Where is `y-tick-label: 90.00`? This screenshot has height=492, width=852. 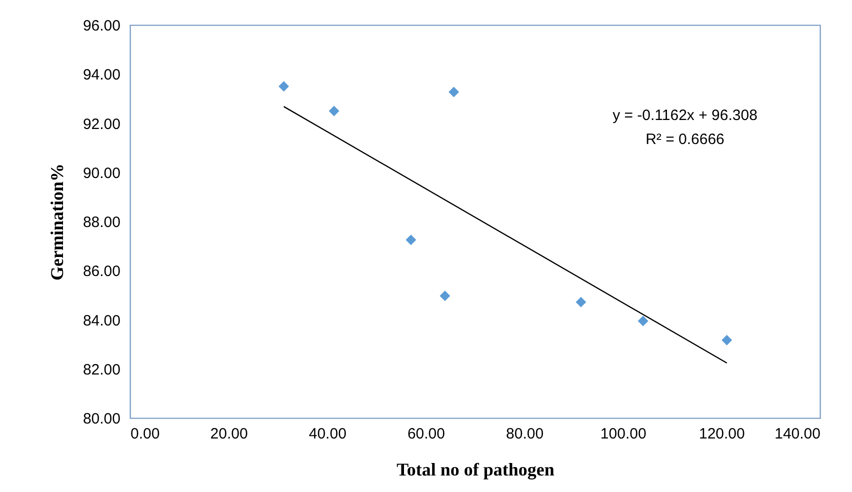 y-tick-label: 90.00 is located at coordinates (101, 173).